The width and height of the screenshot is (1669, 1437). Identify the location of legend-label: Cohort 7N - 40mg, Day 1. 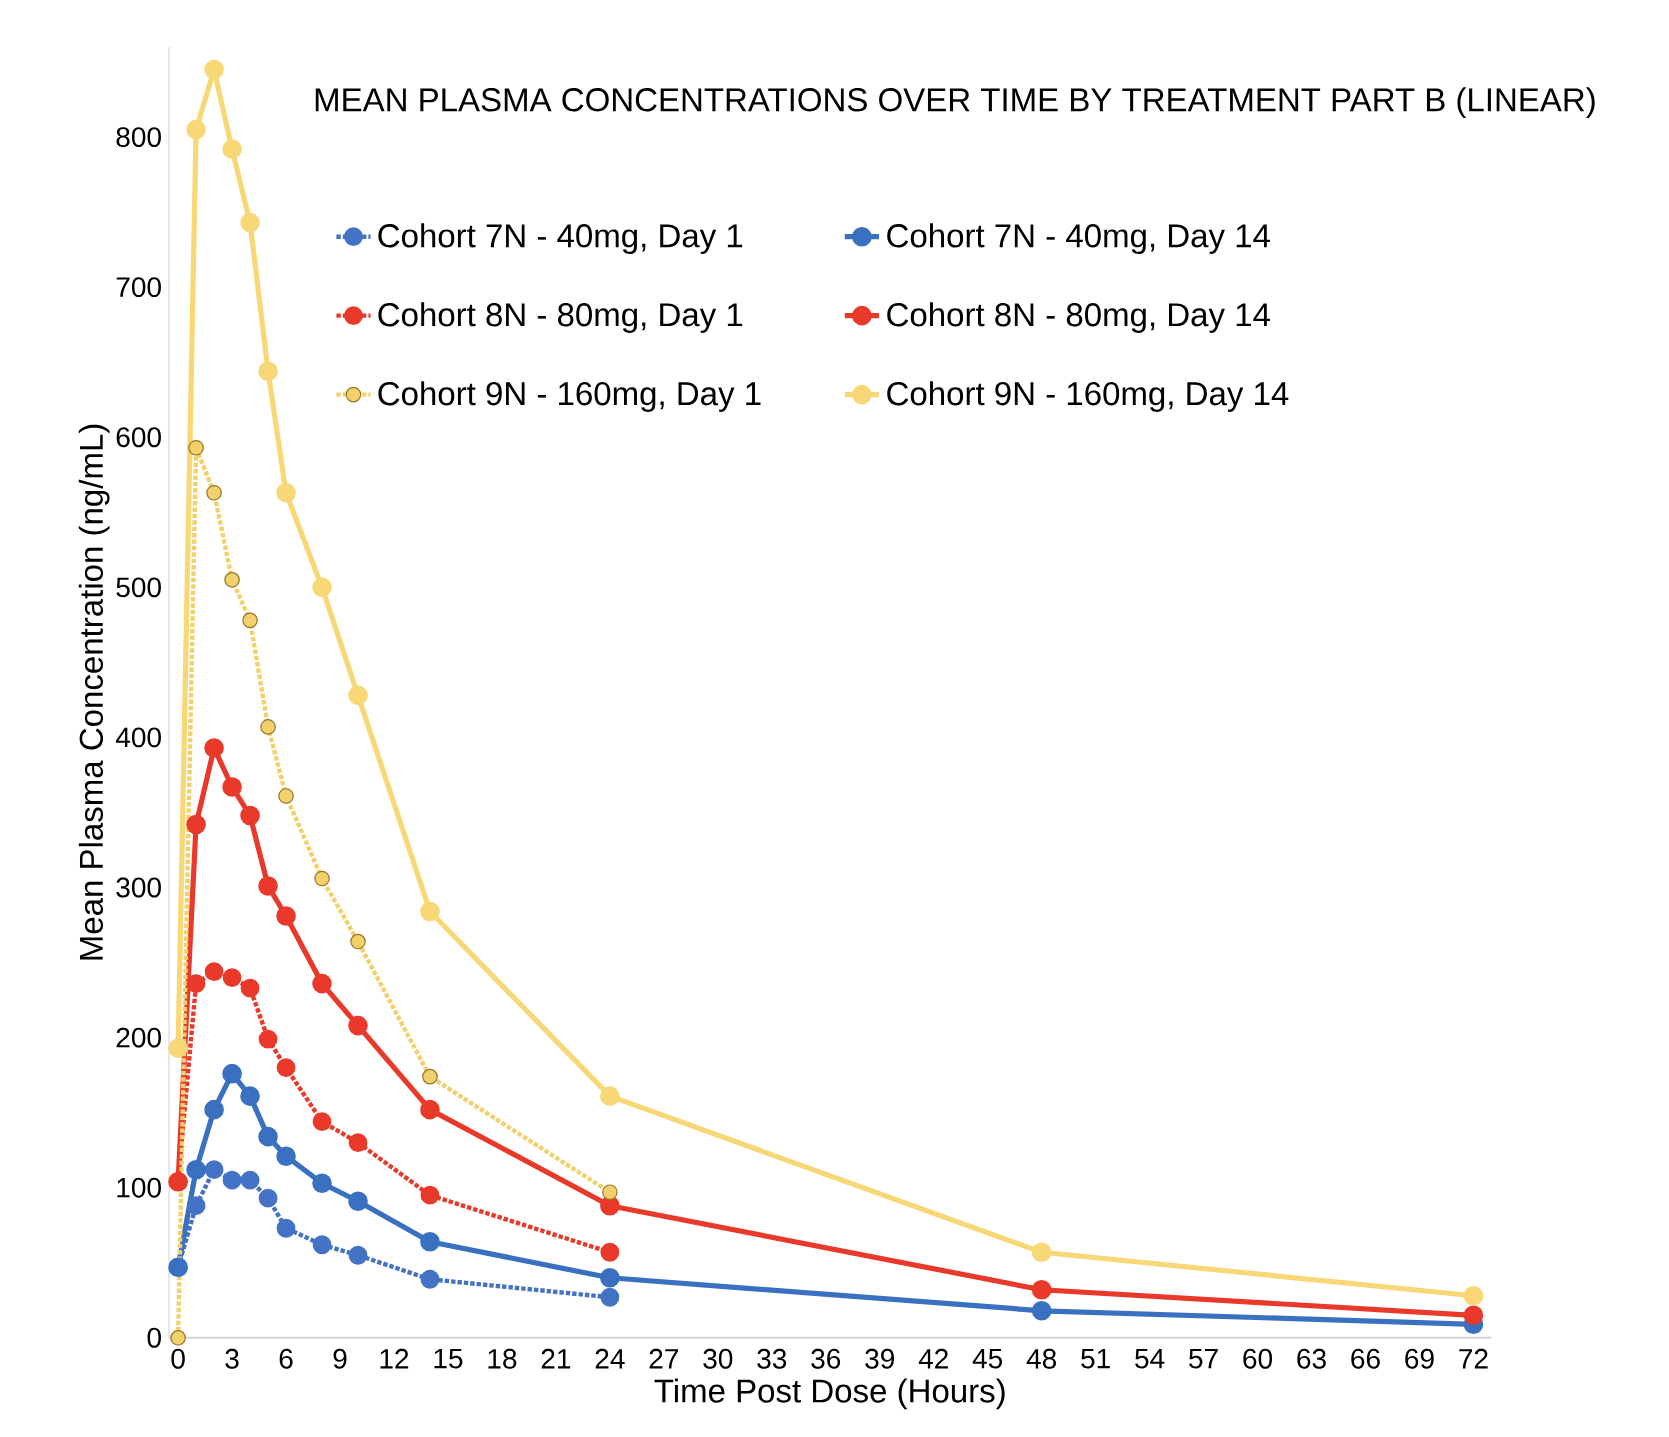
(560, 239).